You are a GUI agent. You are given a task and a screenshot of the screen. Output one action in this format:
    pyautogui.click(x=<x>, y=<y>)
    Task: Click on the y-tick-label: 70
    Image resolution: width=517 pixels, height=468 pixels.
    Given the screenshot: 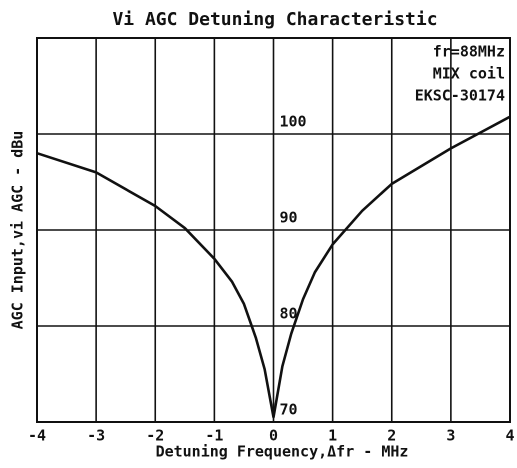 What is the action you would take?
    pyautogui.click(x=289, y=410)
    